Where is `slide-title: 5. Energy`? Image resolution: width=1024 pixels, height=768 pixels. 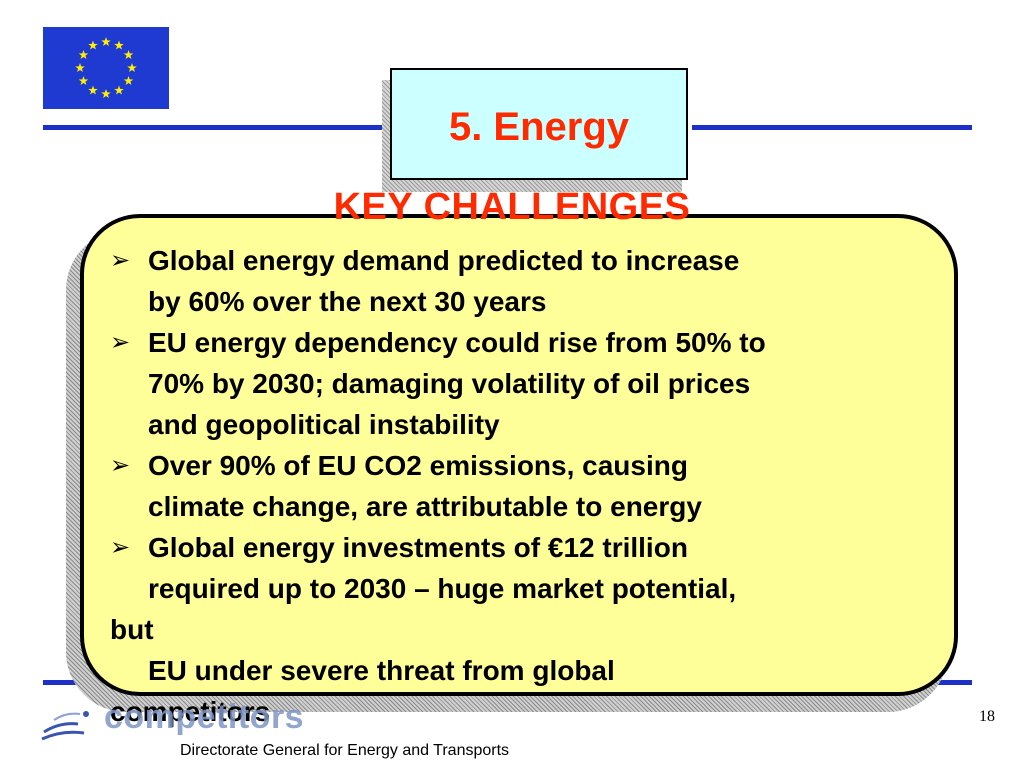 slide-title: 5. Energy is located at coordinates (539, 126).